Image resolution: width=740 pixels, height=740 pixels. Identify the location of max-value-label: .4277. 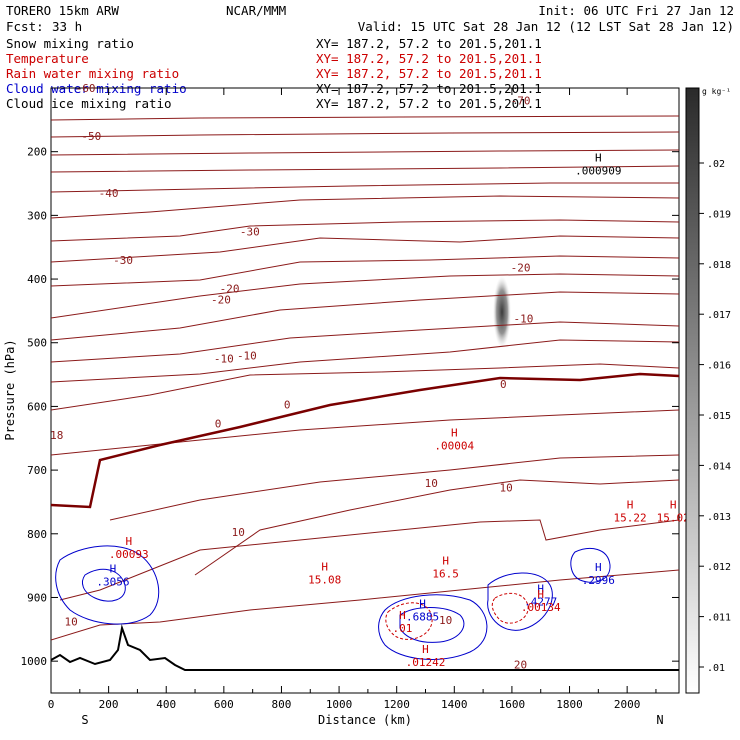
(540, 602).